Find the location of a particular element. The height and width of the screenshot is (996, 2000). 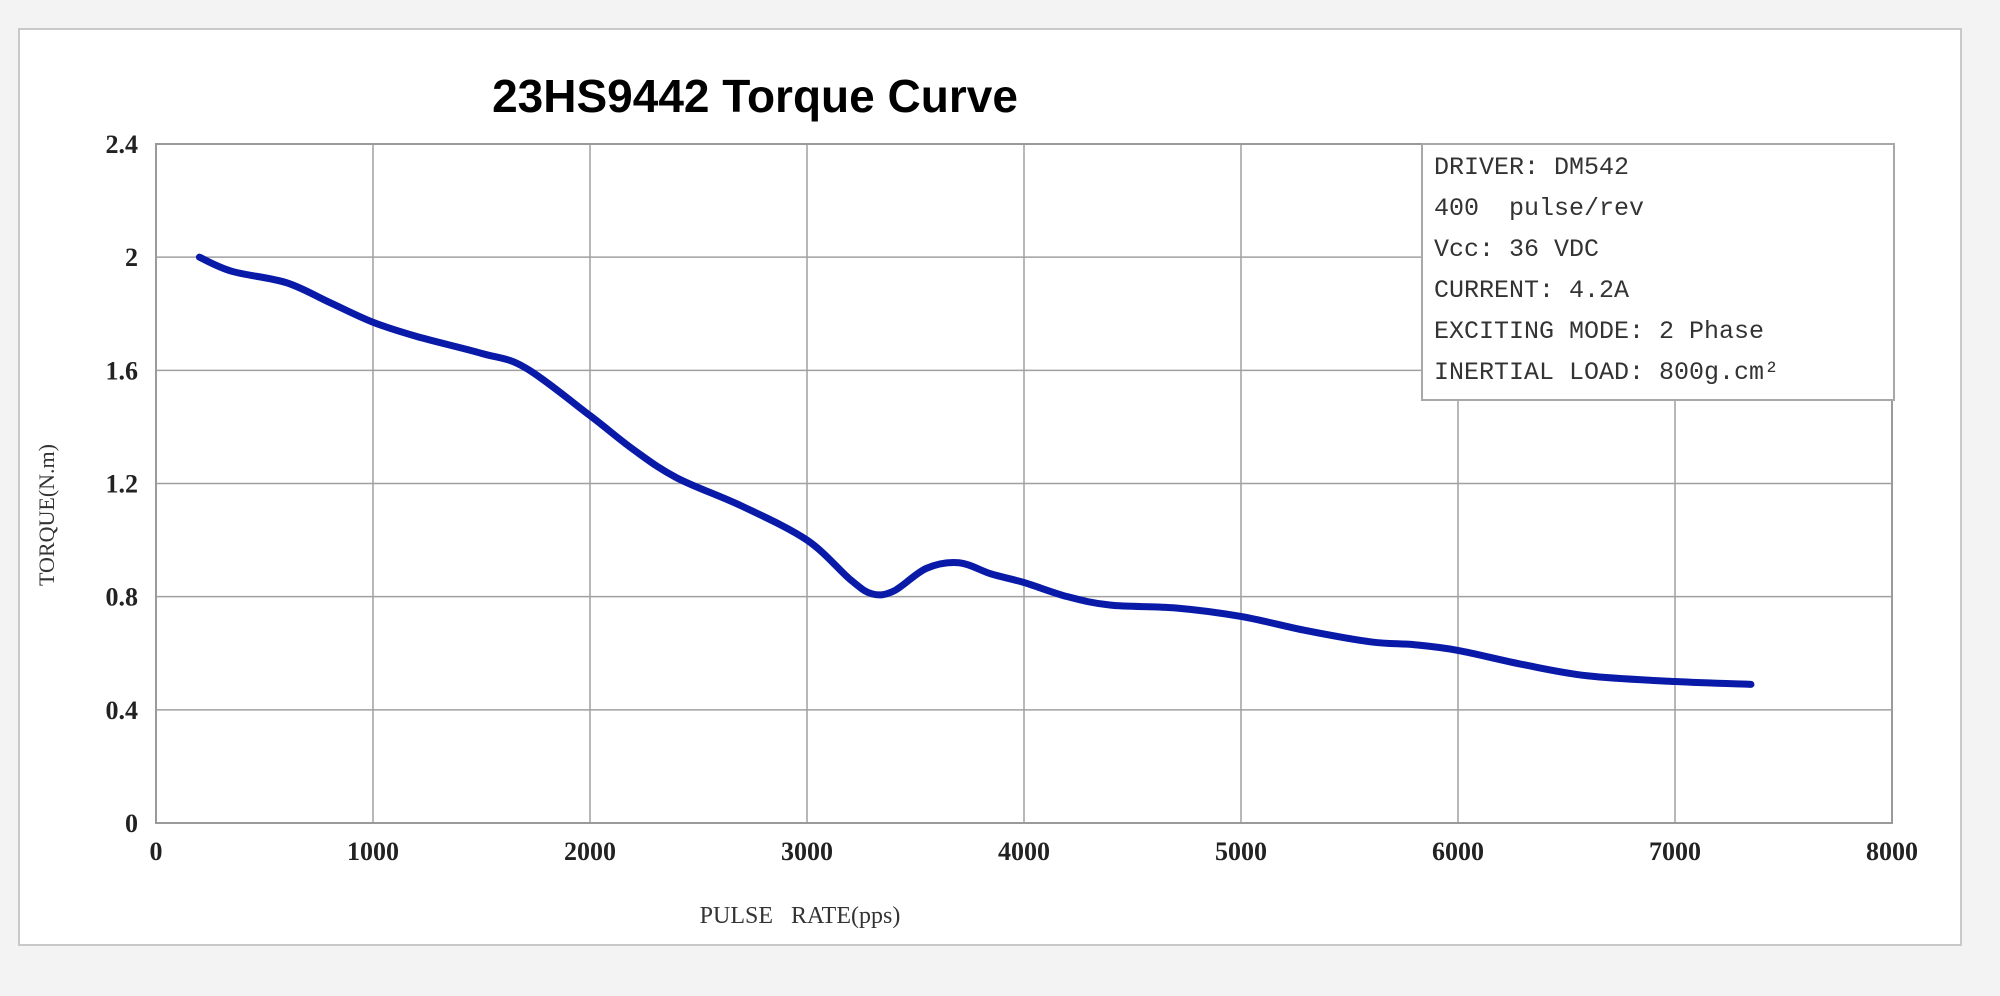

chart-title: 23HS9442 Torque Curve is located at coordinates (755, 96).